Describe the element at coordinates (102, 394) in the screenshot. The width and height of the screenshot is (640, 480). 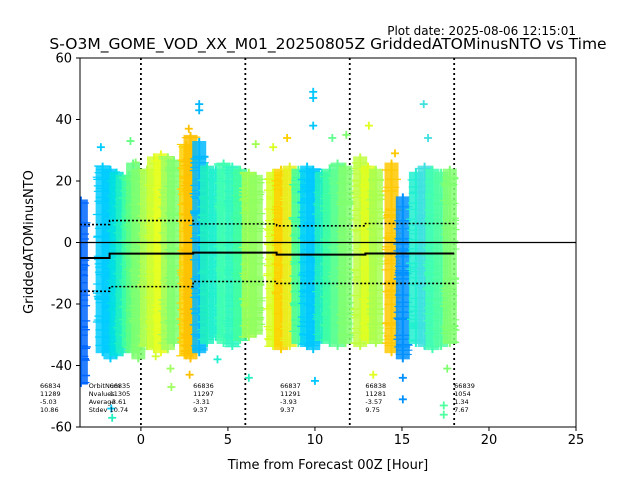
I see `stat-row-label: Nvalues` at that location.